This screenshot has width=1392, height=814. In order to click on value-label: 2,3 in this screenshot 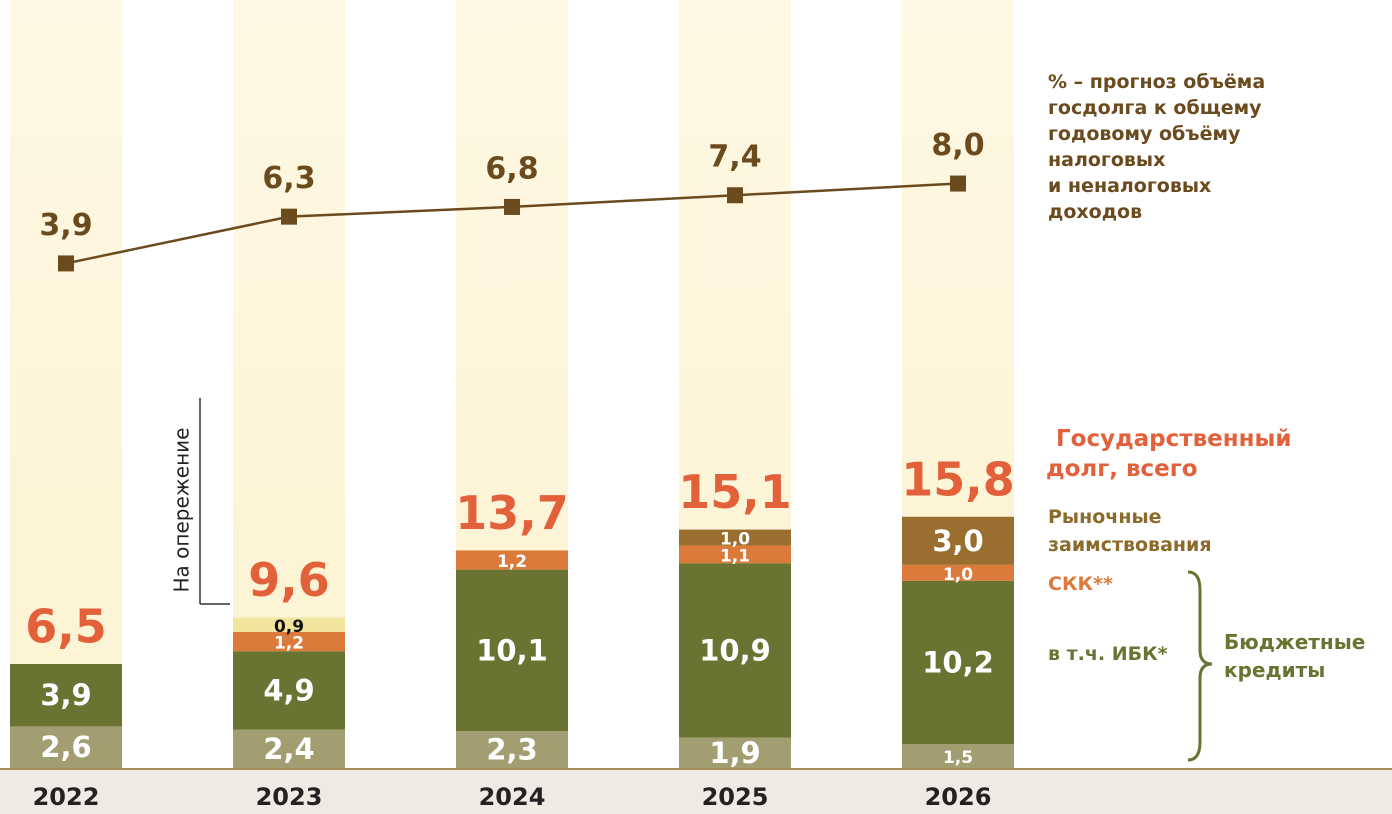, I will do `click(511, 750)`.